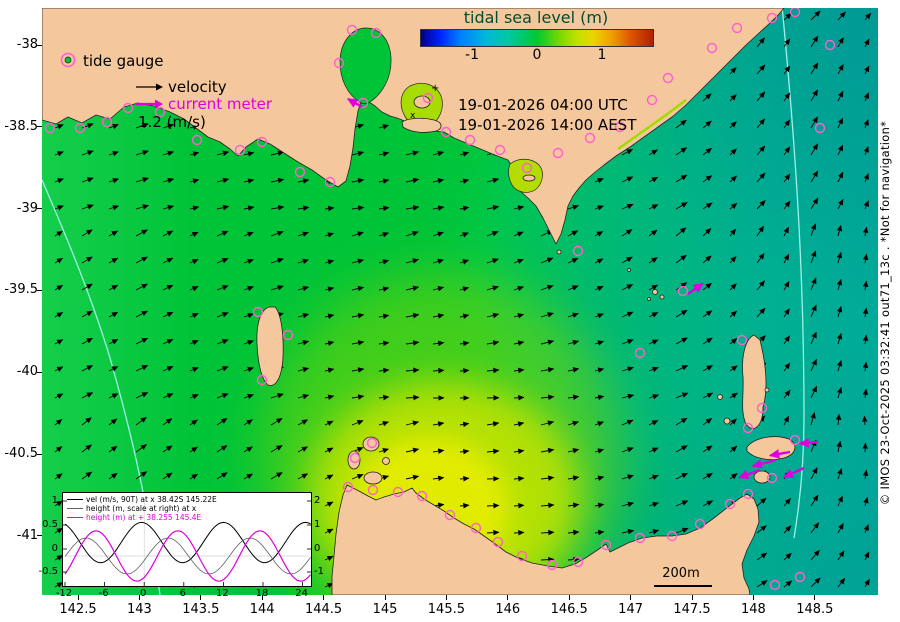  I want to click on x-axis-tick-label: 143, so click(139, 609).